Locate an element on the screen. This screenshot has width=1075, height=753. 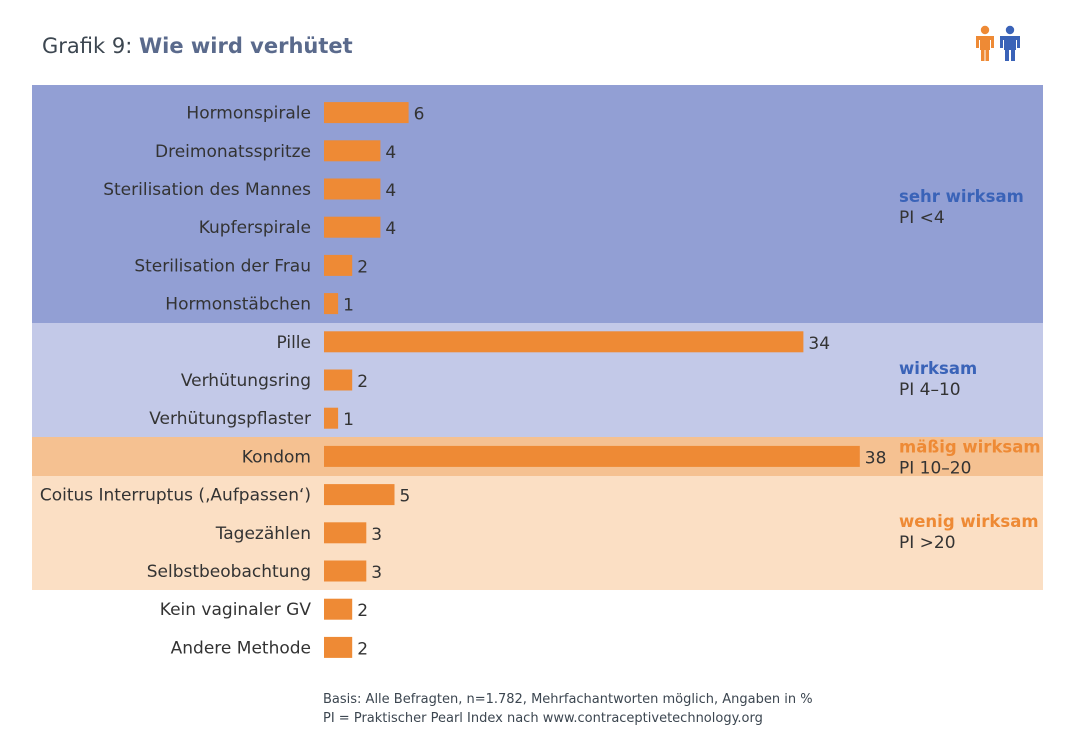
value-label: 6 is located at coordinates (419, 115).